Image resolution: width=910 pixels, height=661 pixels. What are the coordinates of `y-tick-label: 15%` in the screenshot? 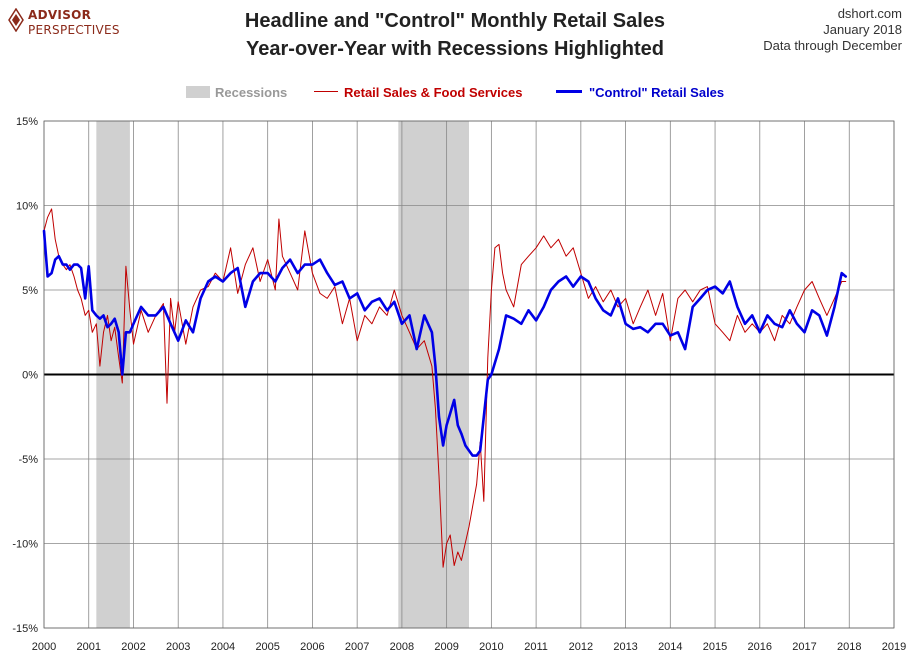 It's located at (27, 122).